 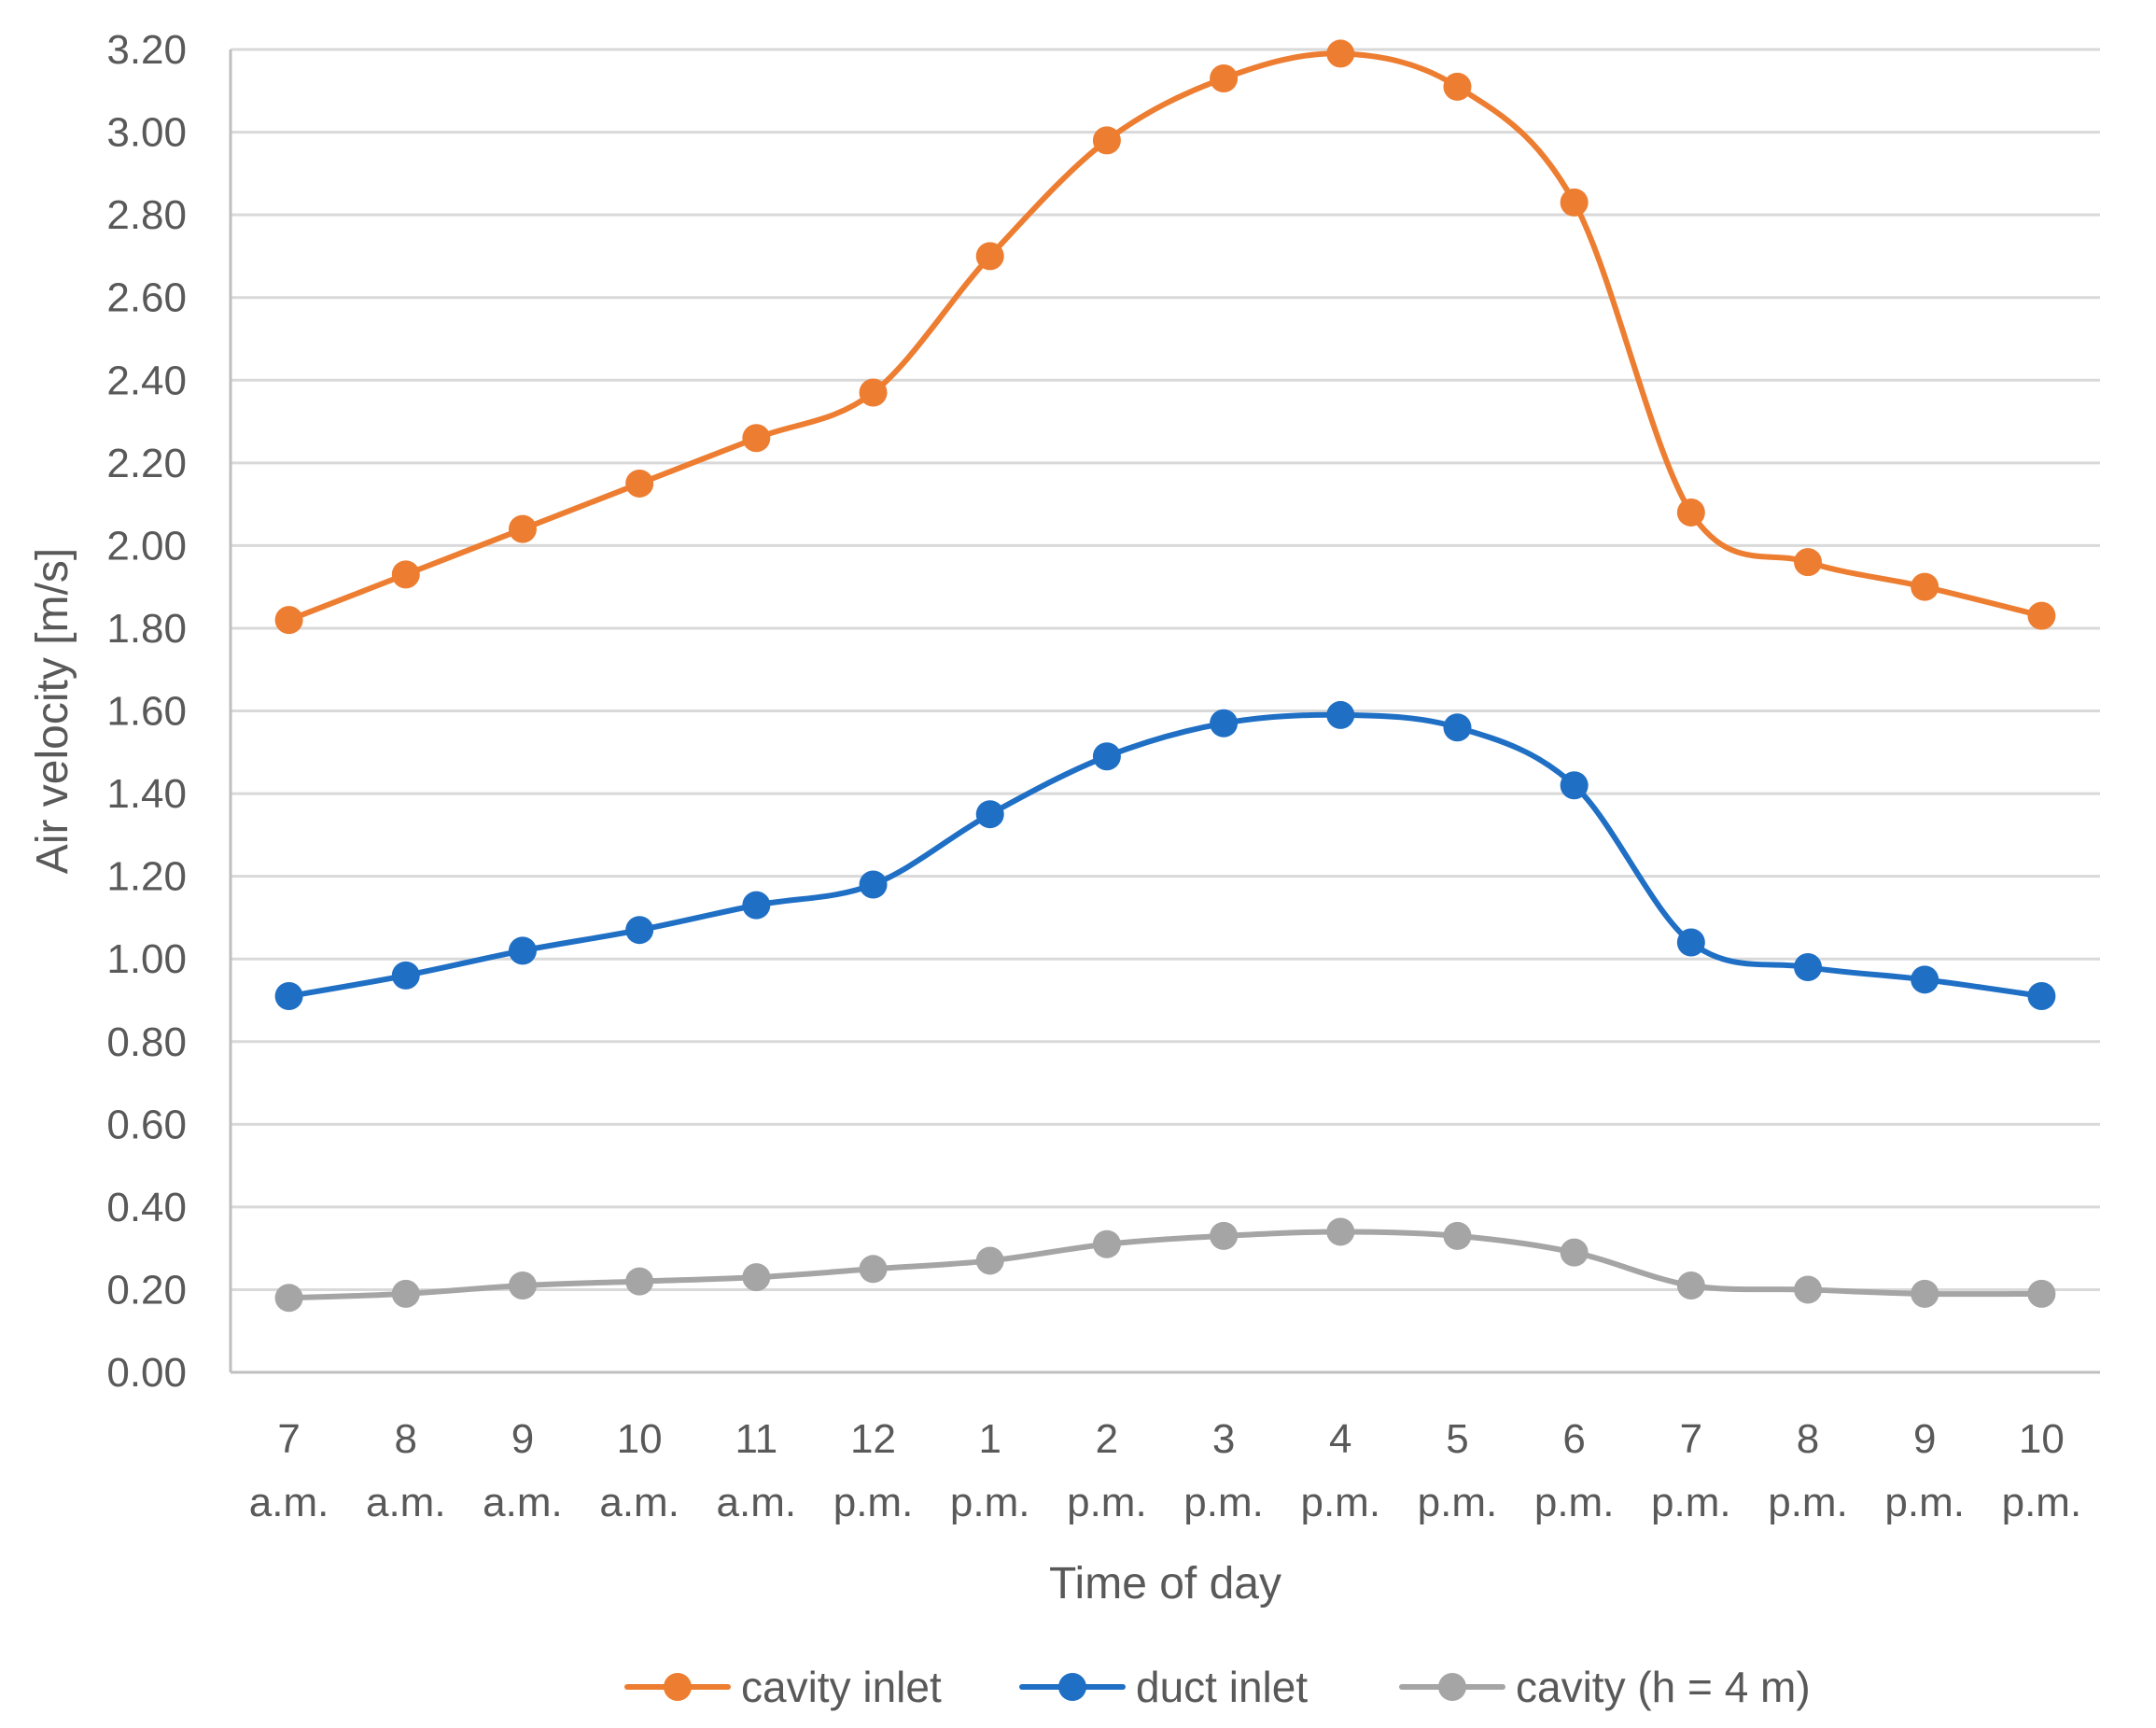 What do you see at coordinates (146, 463) in the screenshot?
I see `y-tick-label: 2.20` at bounding box center [146, 463].